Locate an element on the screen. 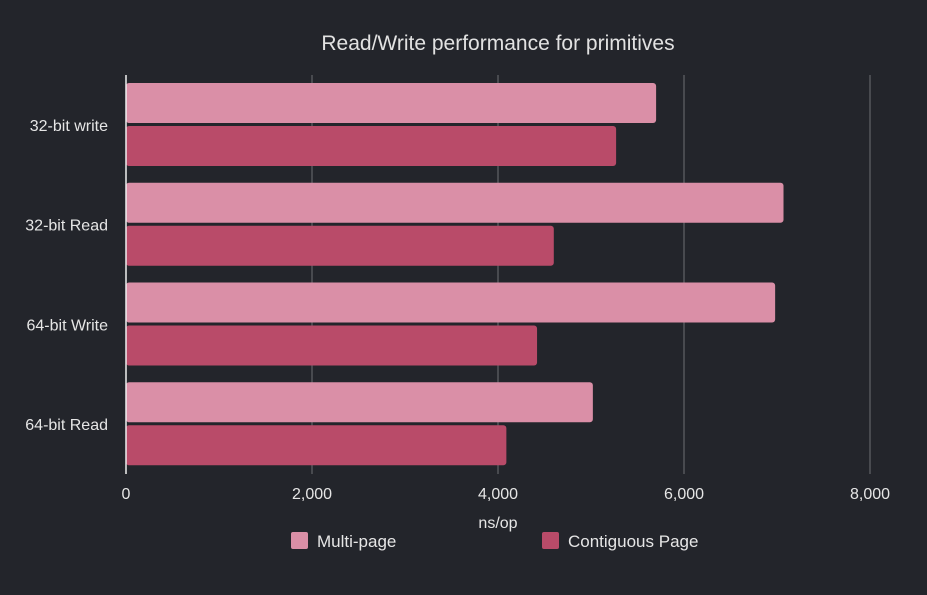 The image size is (927, 595). legend-label-0: Multi-page is located at coordinates (356, 541).